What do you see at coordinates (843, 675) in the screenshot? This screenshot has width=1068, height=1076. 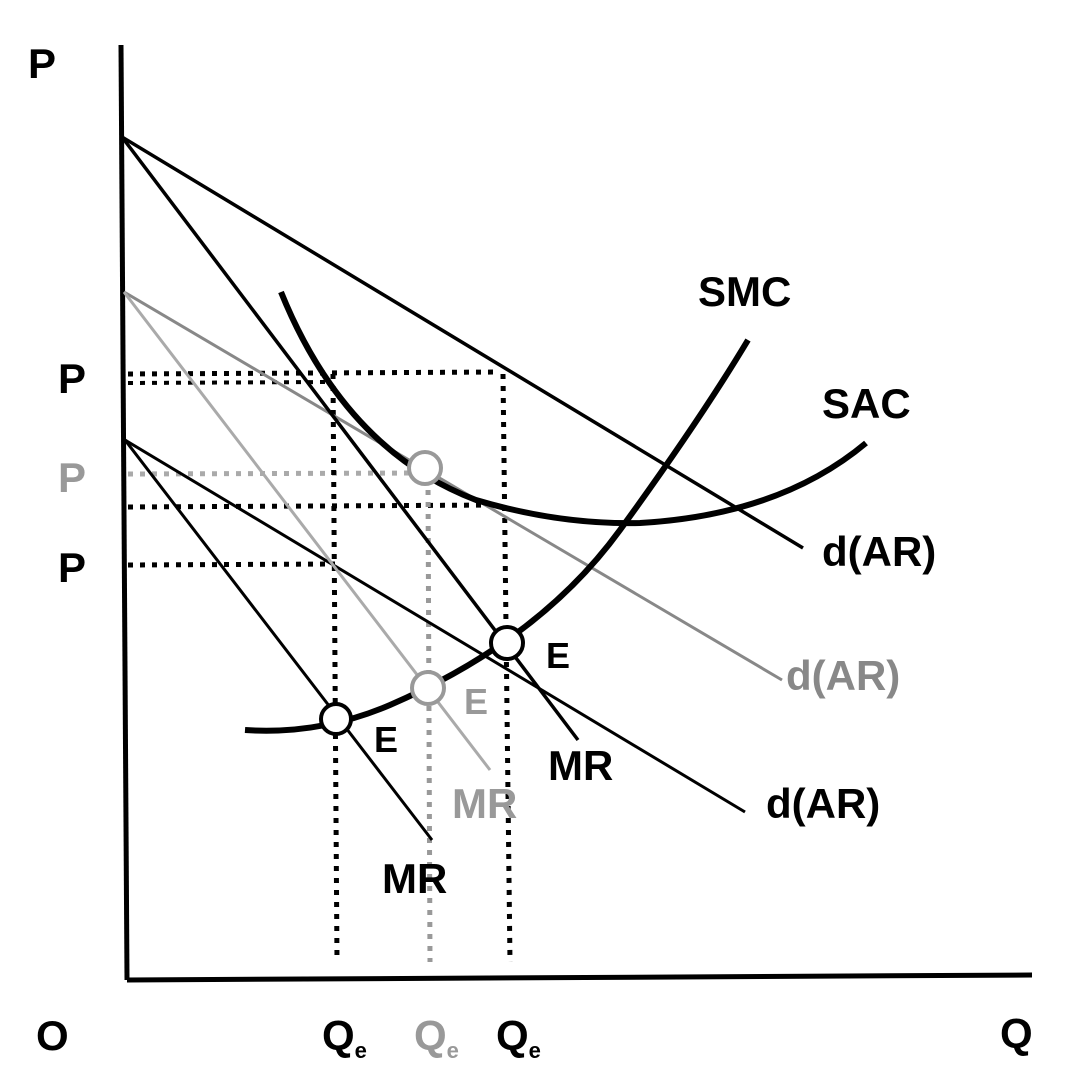 I see `demand-mid-label: d(AR)` at bounding box center [843, 675].